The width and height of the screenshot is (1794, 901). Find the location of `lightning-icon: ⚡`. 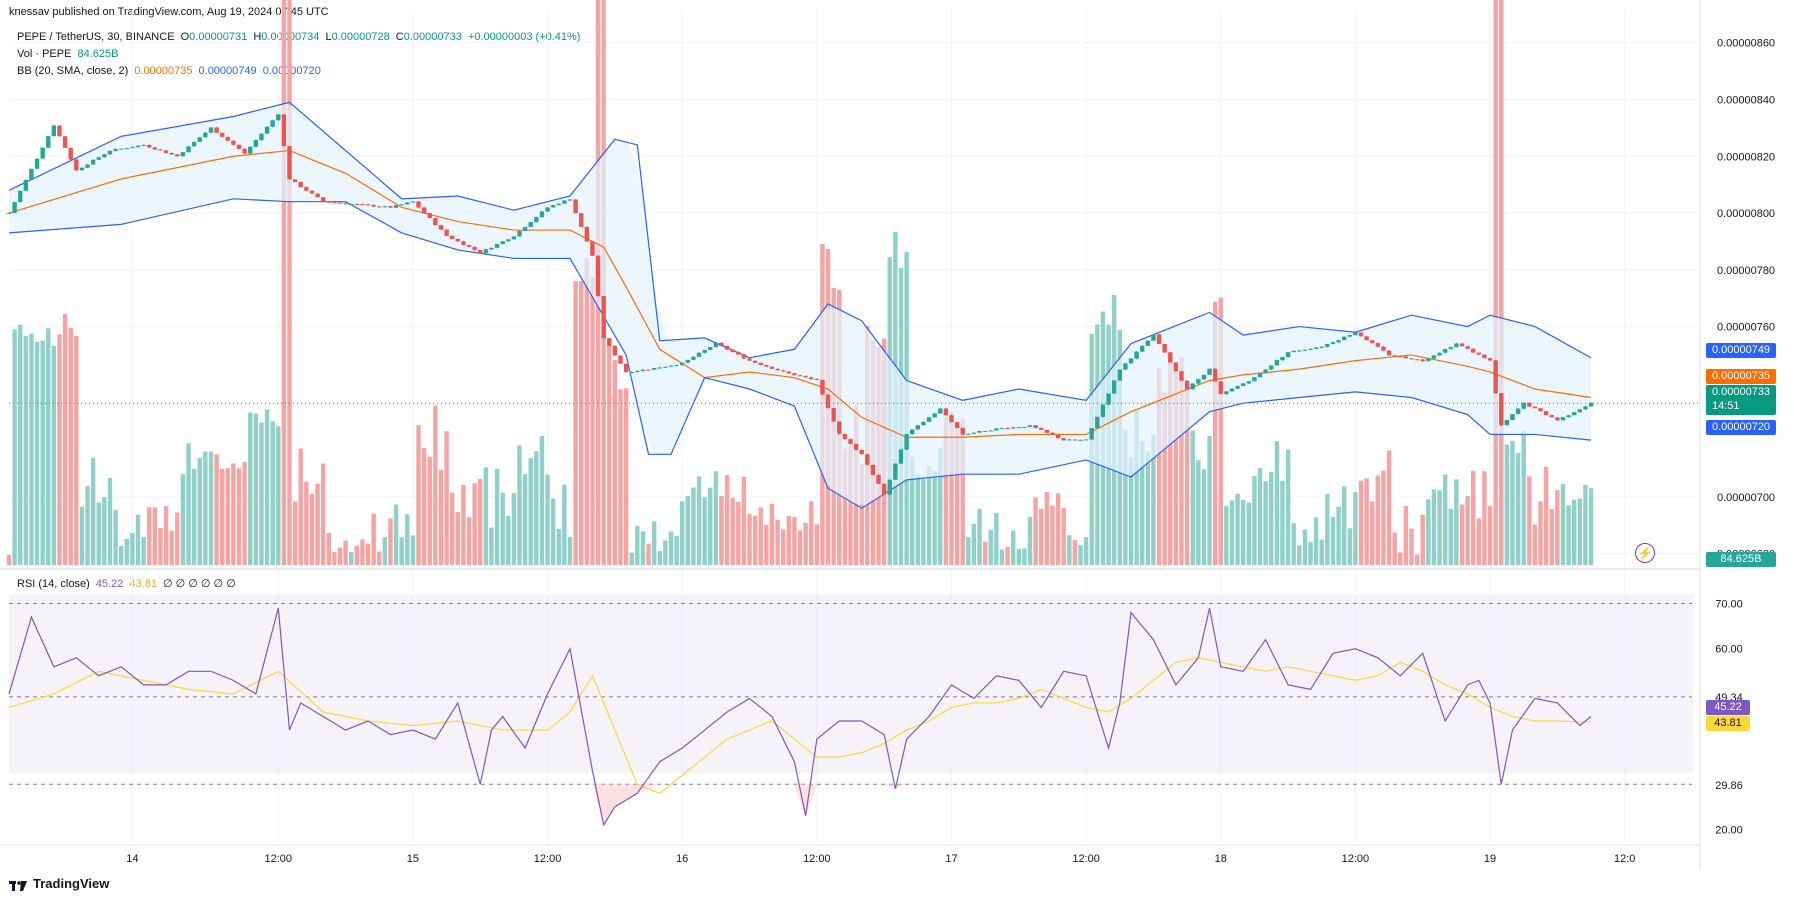

lightning-icon: ⚡ is located at coordinates (1645, 553).